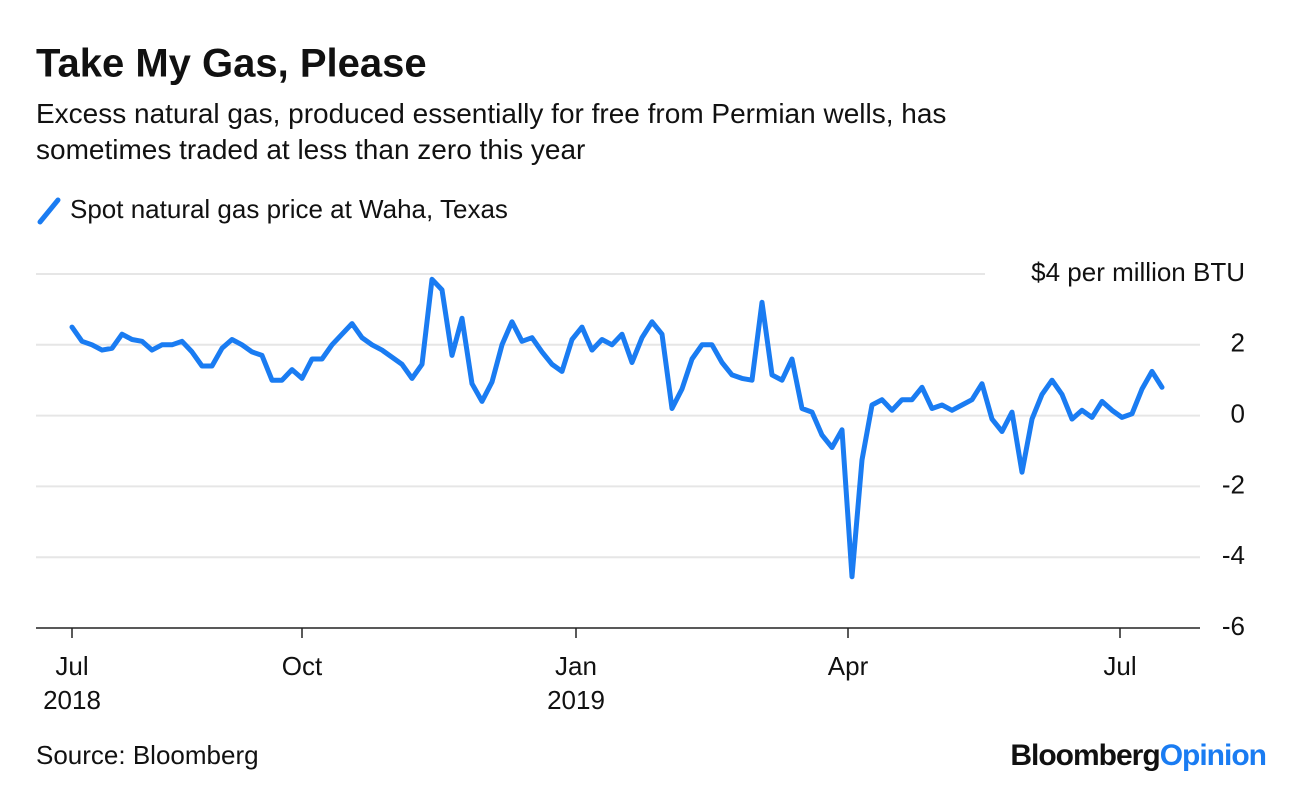 This screenshot has width=1296, height=790. What do you see at coordinates (1213, 755) in the screenshot?
I see `brand-section: Opinion` at bounding box center [1213, 755].